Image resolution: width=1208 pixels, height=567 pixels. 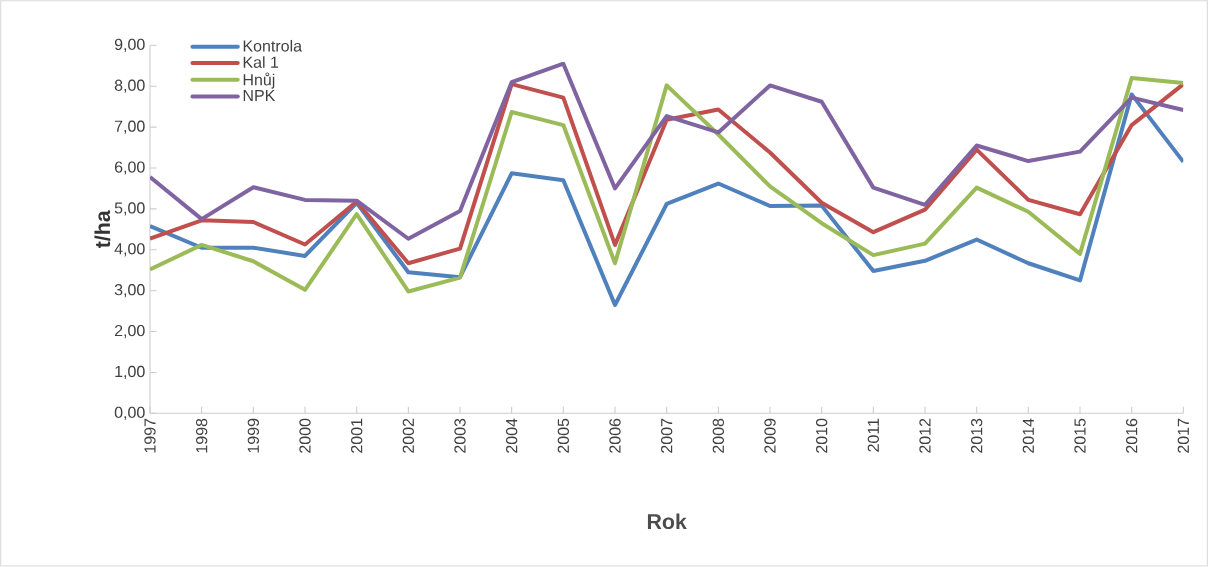 I want to click on y-tick-label: 9,00, so click(x=129, y=45).